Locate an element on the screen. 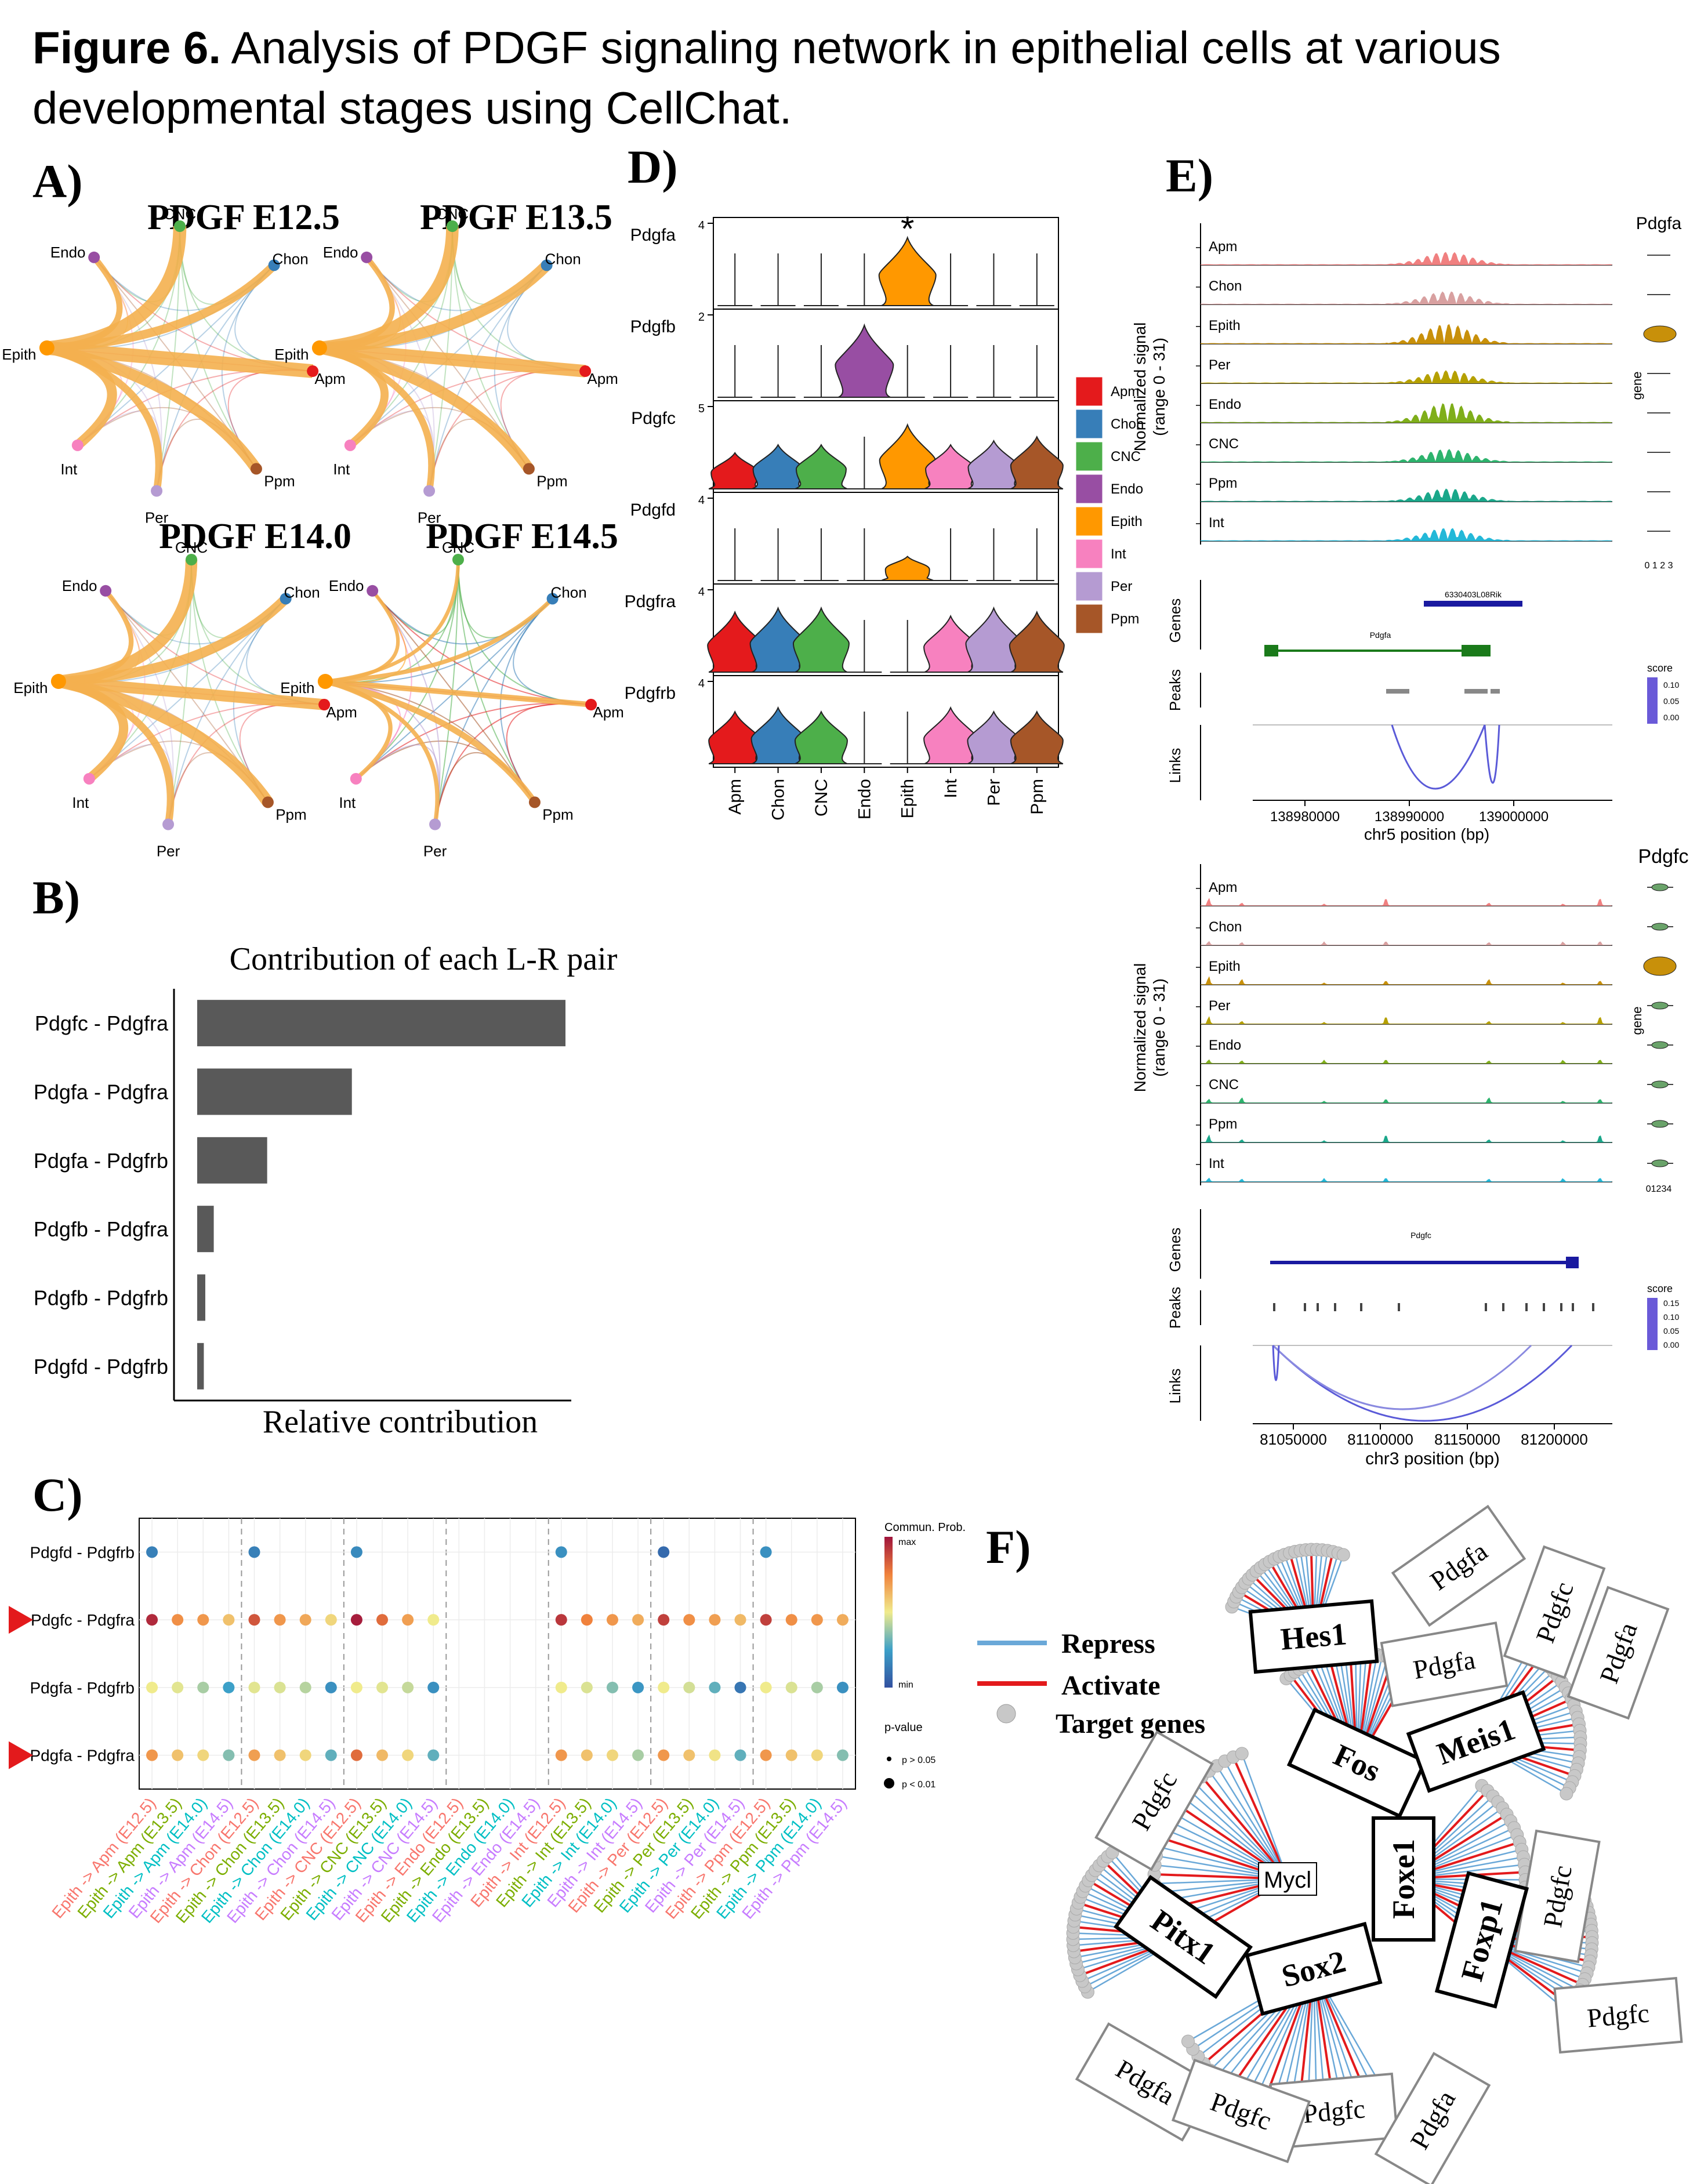  tf-Hes1: Hes1 is located at coordinates (1313, 1637).